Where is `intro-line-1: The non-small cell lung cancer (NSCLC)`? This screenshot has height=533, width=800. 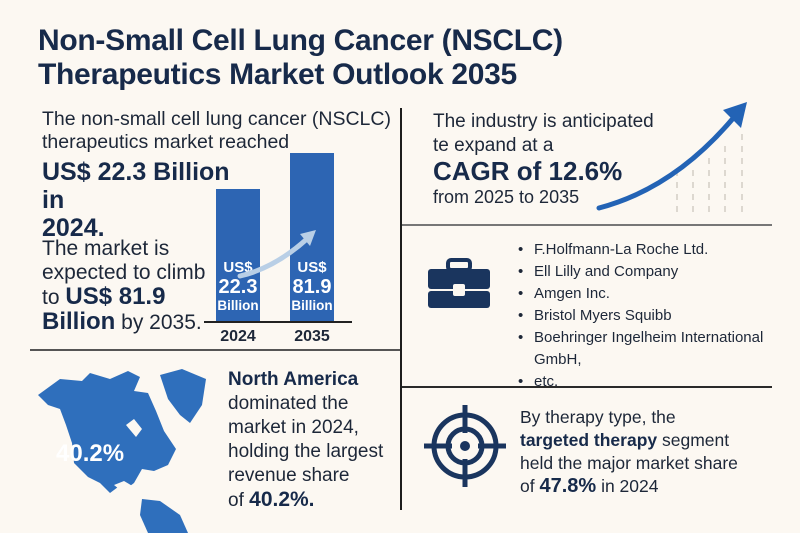
intro-line-1: The non-small cell lung cancer (NSCLC) is located at coordinates (216, 119).